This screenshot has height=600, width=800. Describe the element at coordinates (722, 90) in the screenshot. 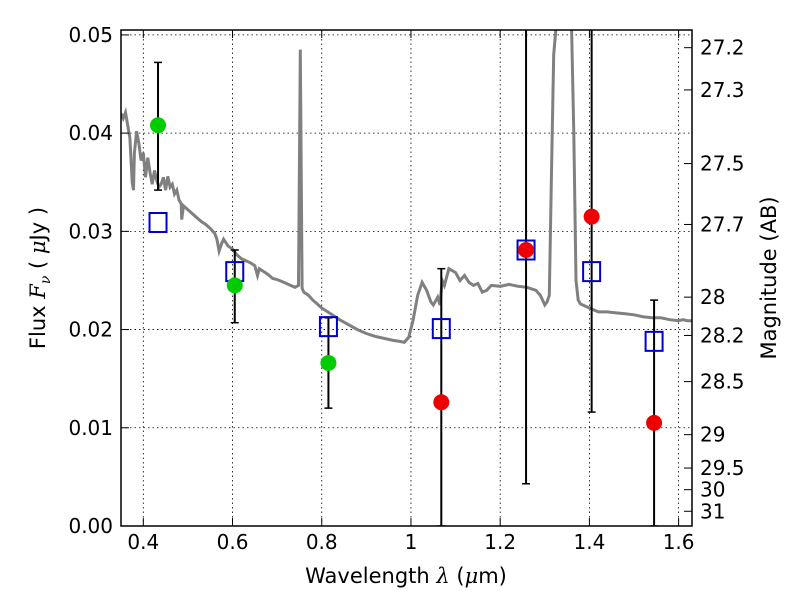

I see `magnitude-tick-label: 27.3` at that location.